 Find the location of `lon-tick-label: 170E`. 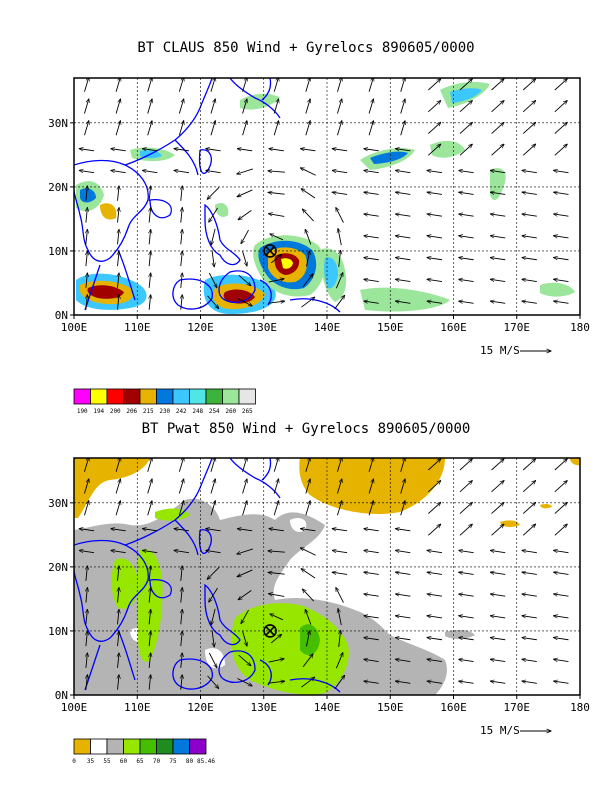

lon-tick-label: 170E is located at coordinates (517, 707).